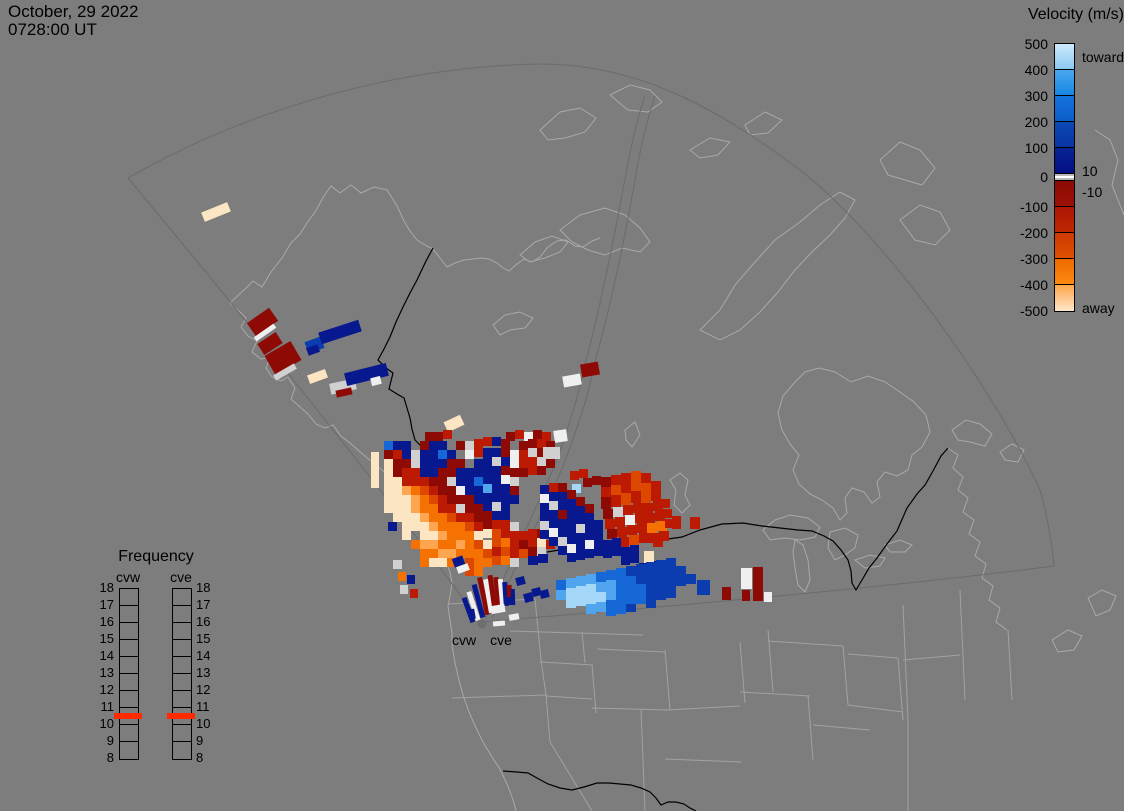 The image size is (1124, 811). I want to click on country-border, so click(599, 790).